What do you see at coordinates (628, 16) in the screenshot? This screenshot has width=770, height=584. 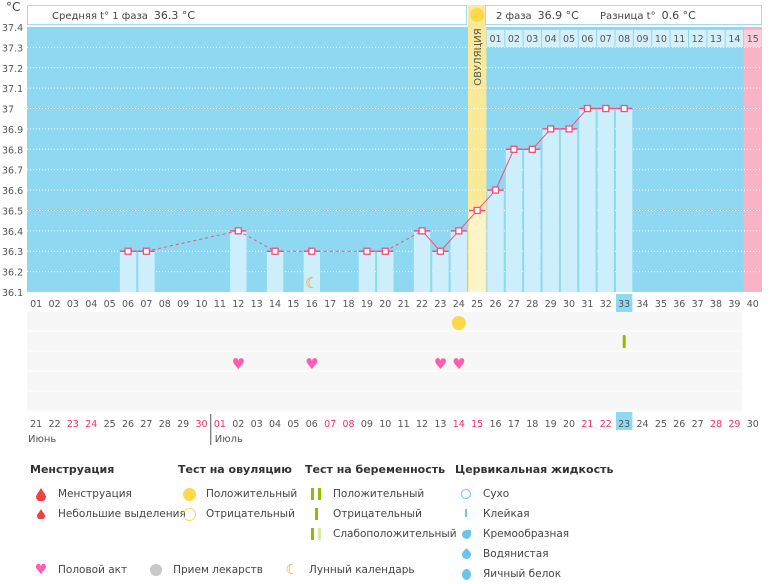 I see `diff-label: Разница t°` at bounding box center [628, 16].